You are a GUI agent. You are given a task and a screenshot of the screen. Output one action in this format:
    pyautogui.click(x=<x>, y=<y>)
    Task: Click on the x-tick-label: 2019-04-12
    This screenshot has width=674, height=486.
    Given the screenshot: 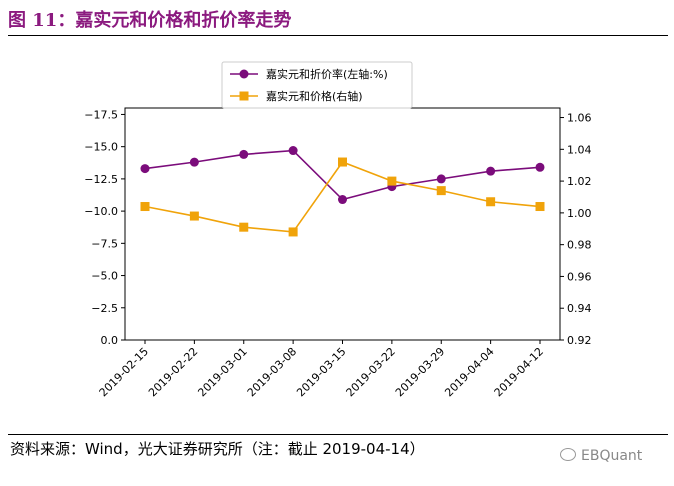 What is the action you would take?
    pyautogui.click(x=519, y=372)
    